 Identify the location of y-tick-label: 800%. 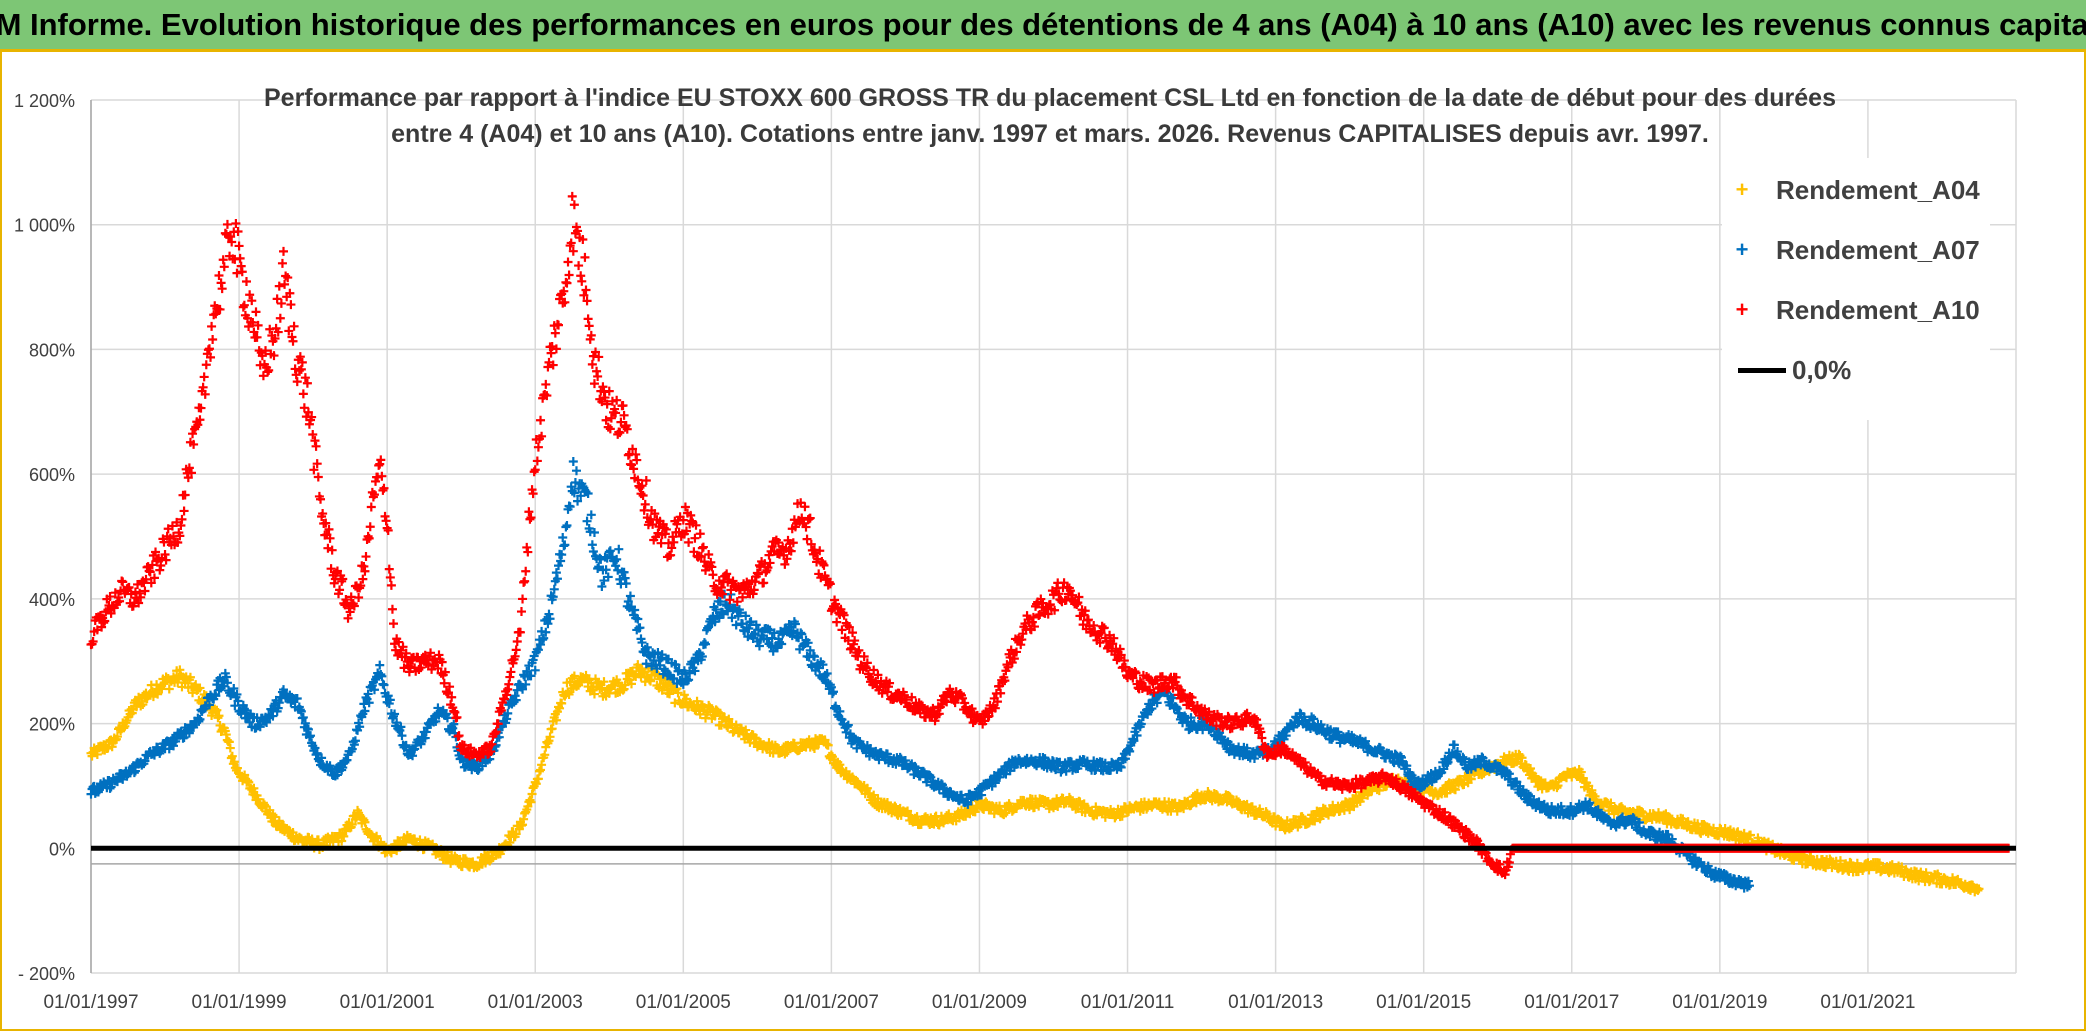
(52, 350).